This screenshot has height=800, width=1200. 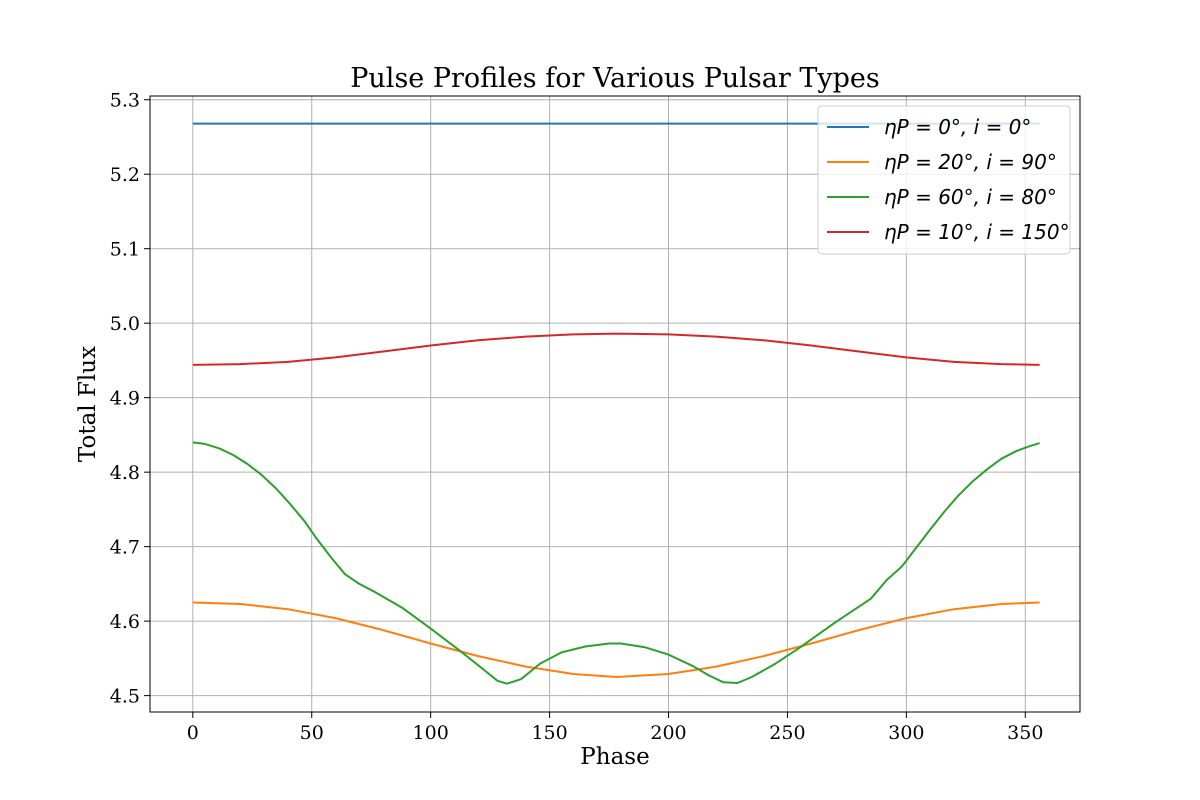 What do you see at coordinates (125, 697) in the screenshot?
I see `y-tick-label: 4.5` at bounding box center [125, 697].